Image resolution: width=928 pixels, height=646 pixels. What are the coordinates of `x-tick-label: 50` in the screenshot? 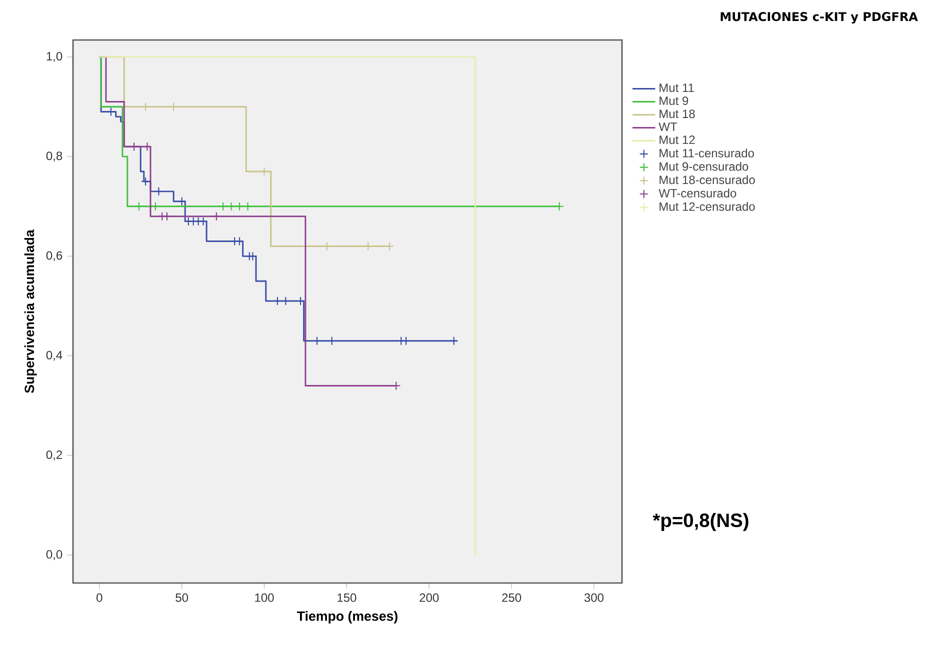 It's located at (182, 597).